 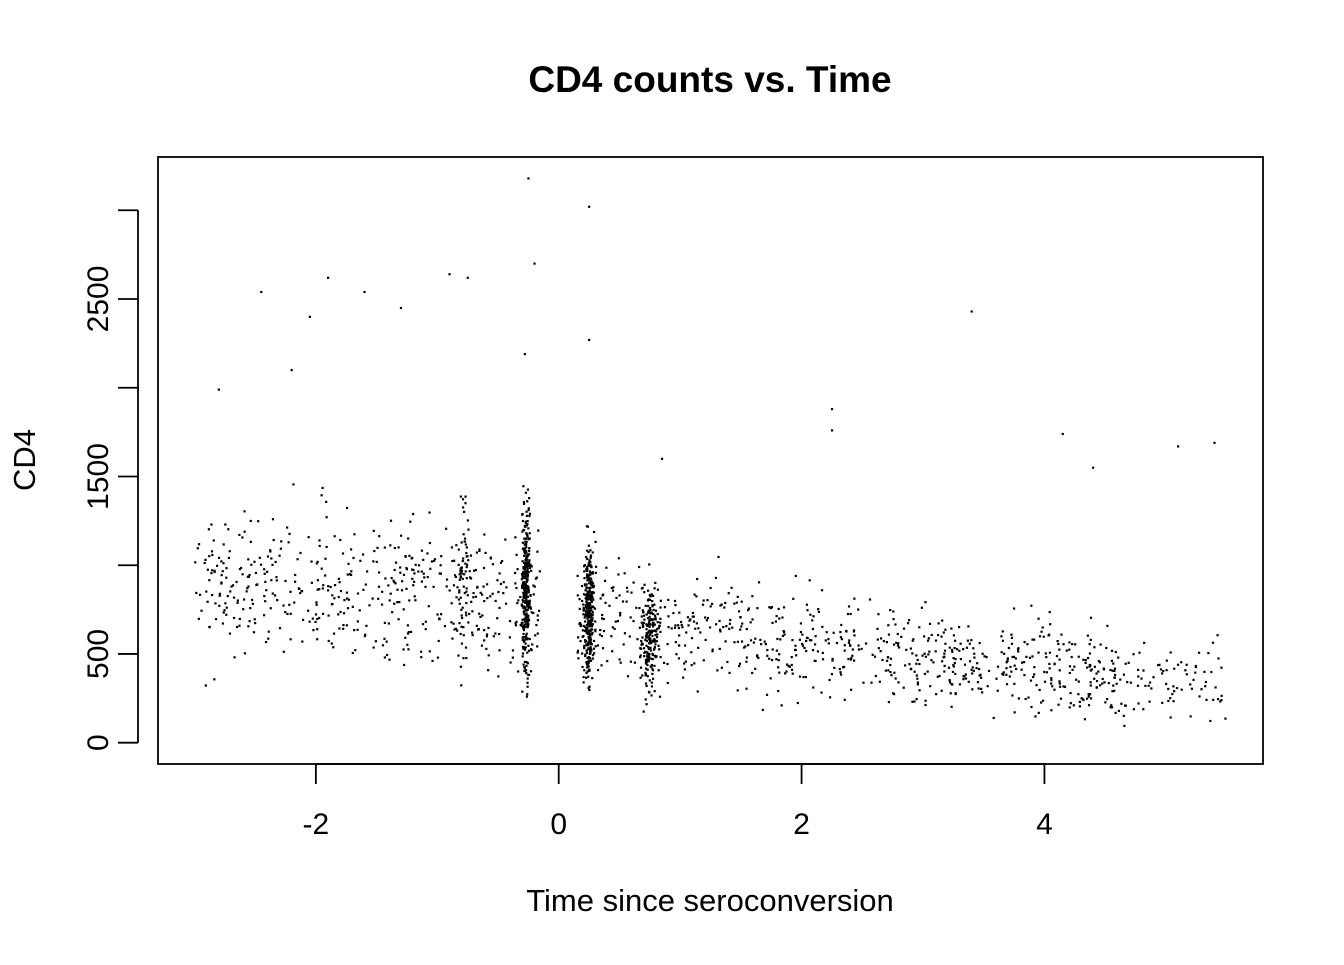 What do you see at coordinates (1044, 824) in the screenshot?
I see `x-tick-label: 4` at bounding box center [1044, 824].